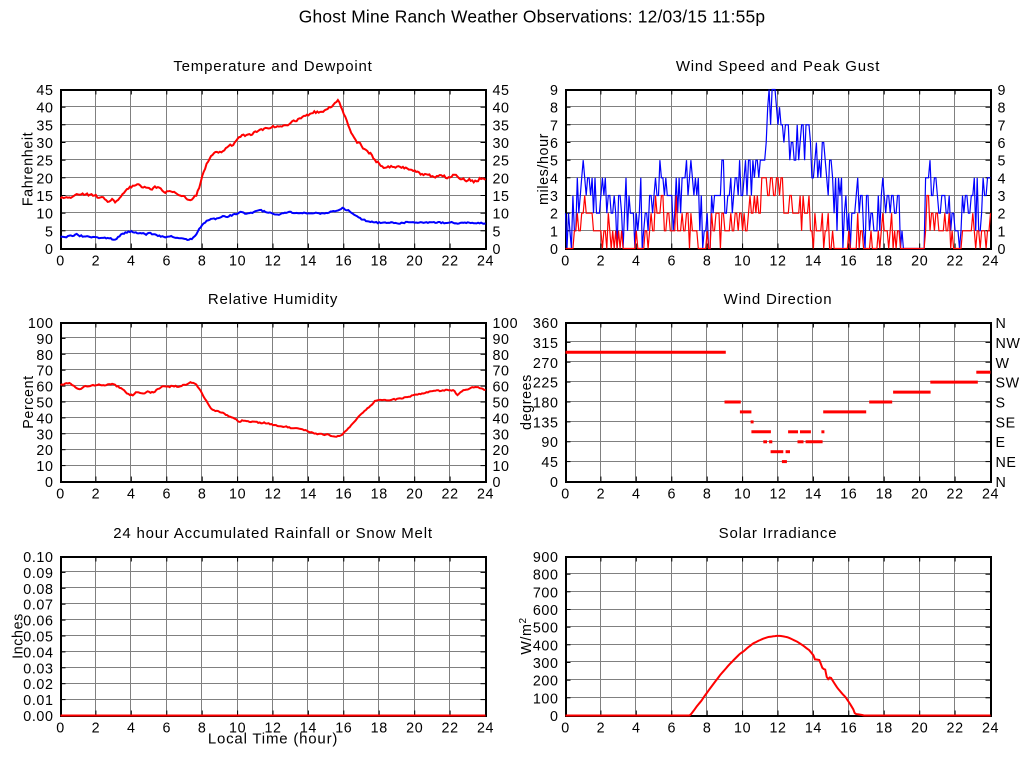  I want to click on svg-text: 80, so click(44, 356).